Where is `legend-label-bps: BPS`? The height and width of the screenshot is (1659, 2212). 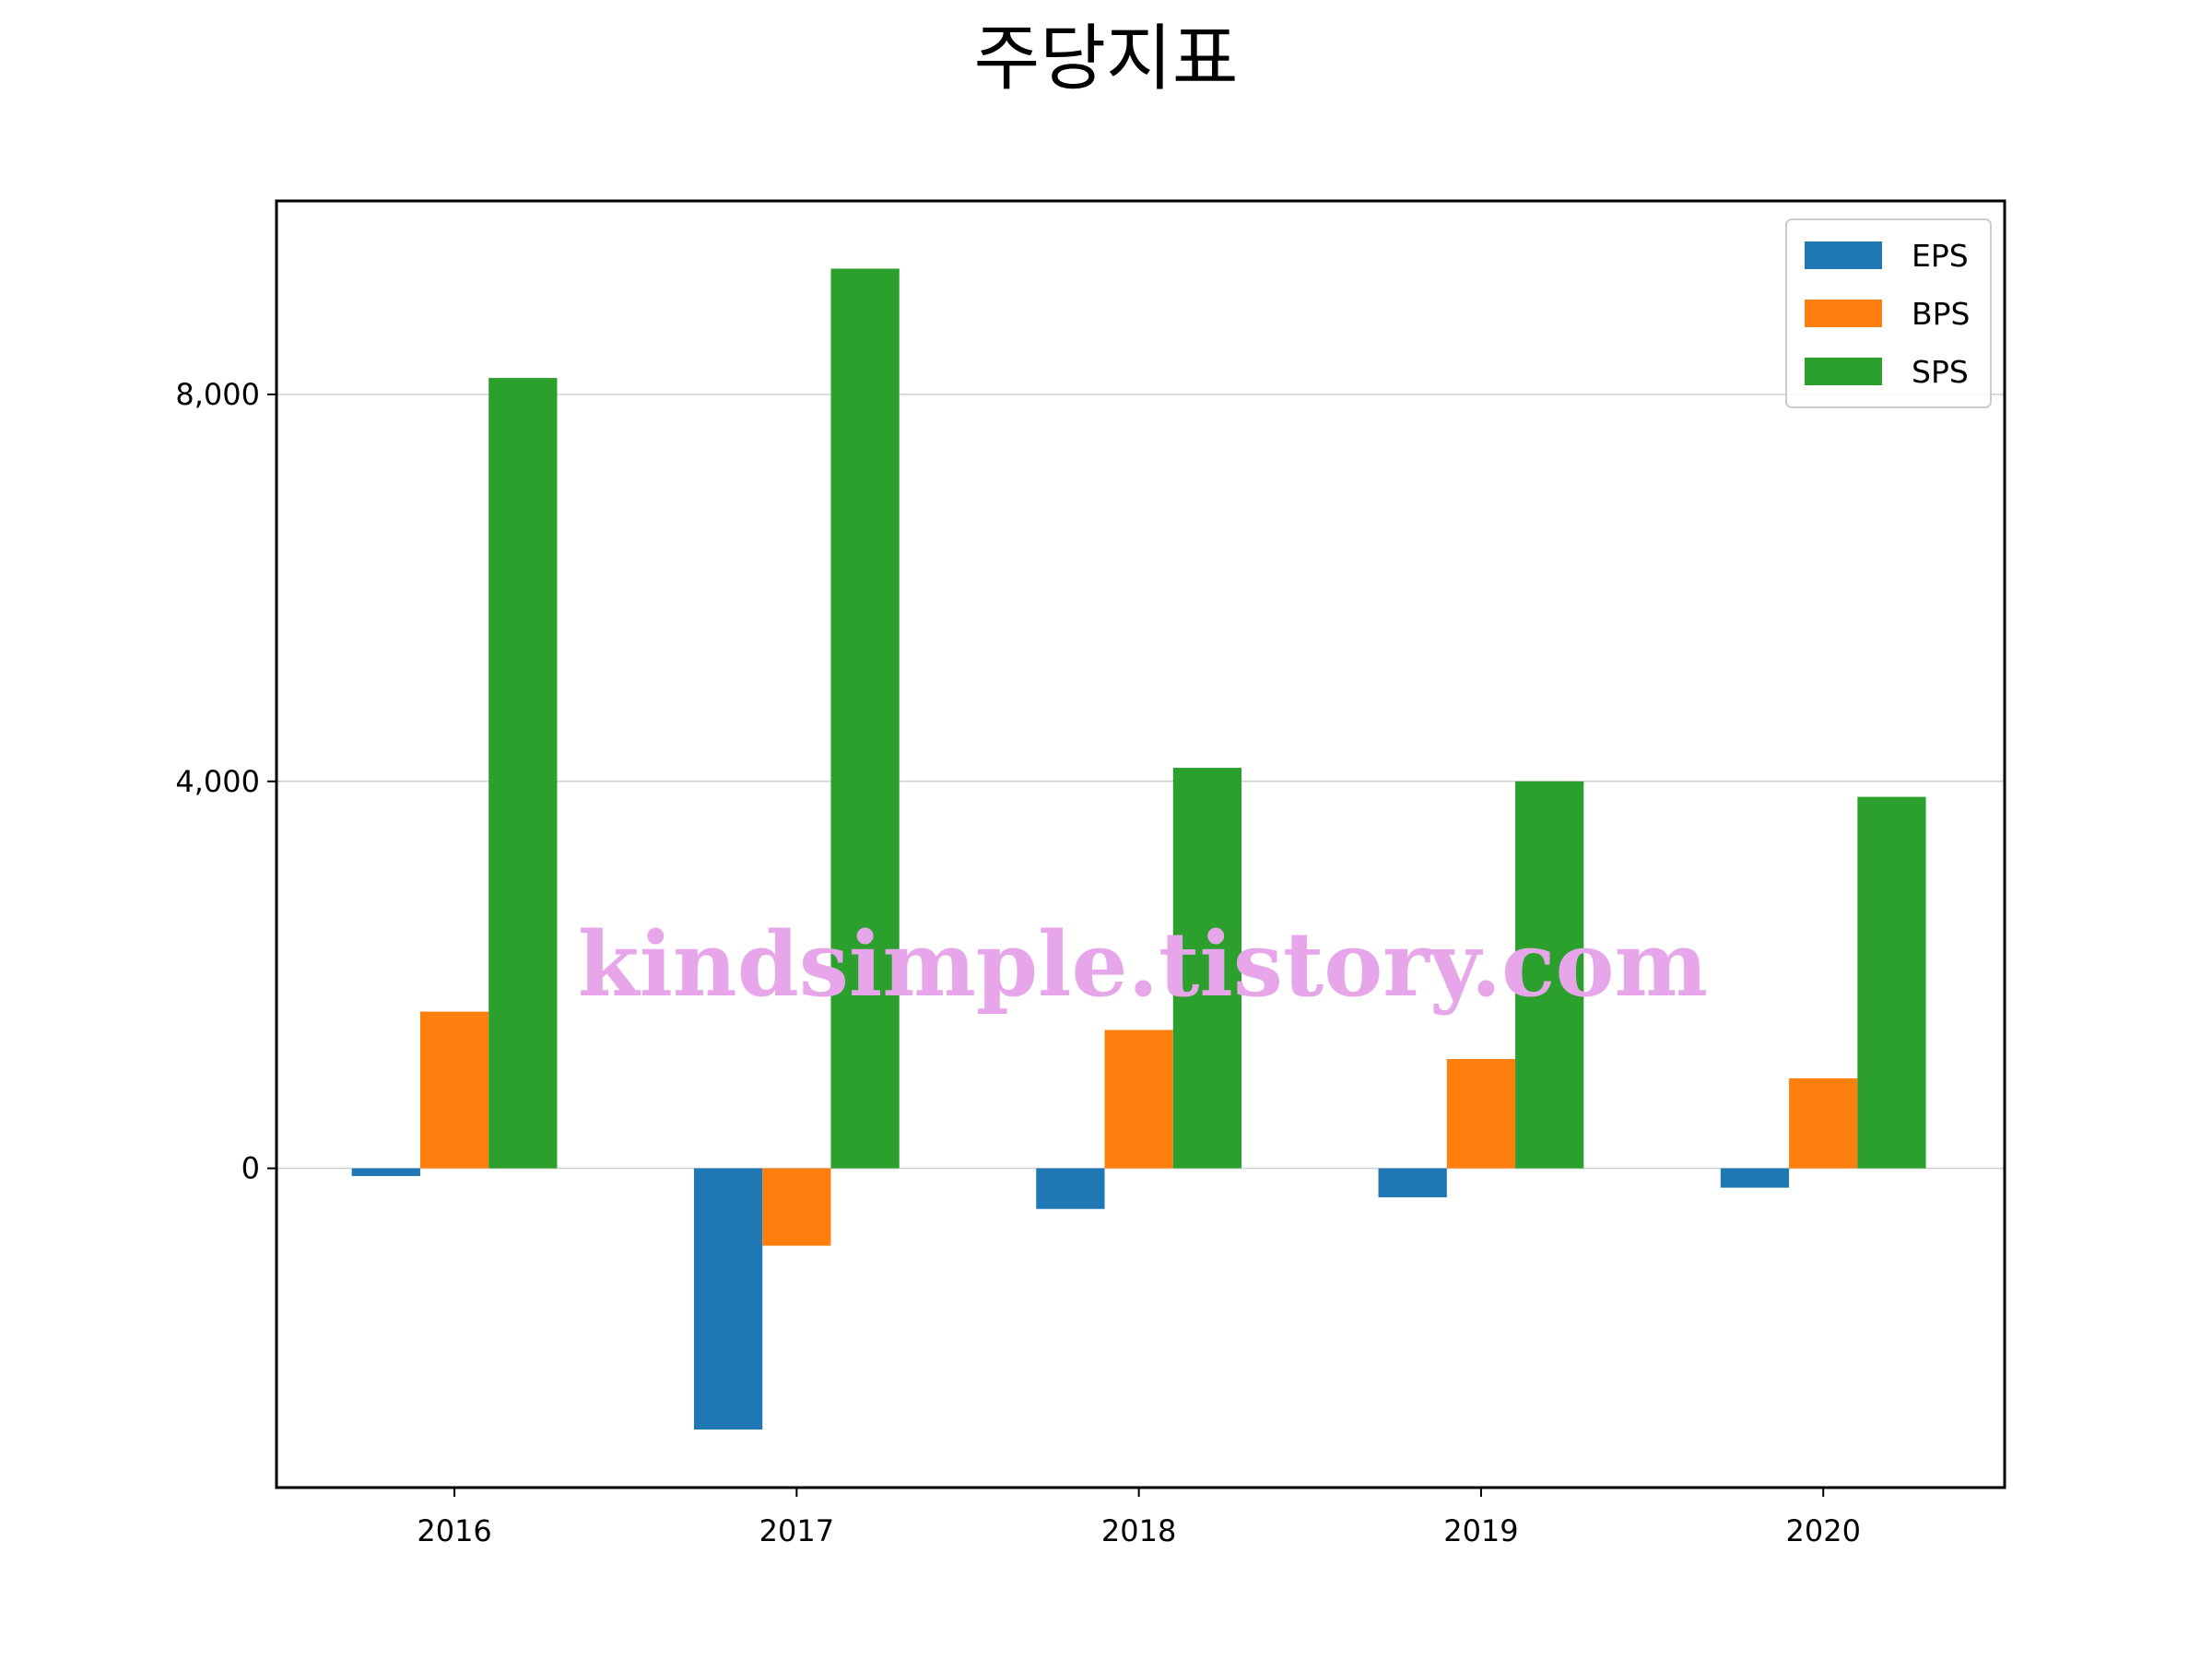 legend-label-bps: BPS is located at coordinates (1941, 314).